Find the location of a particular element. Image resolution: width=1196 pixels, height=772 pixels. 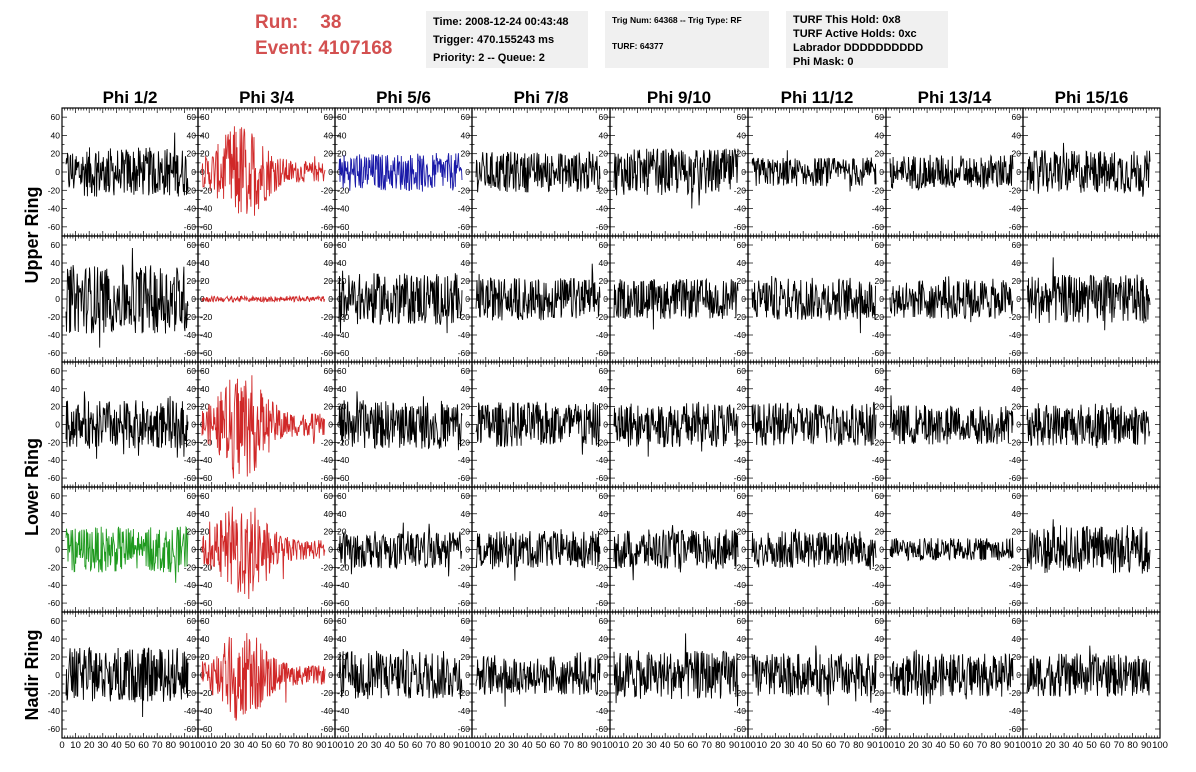

x-tick-label: 0 is located at coordinates (61, 745).